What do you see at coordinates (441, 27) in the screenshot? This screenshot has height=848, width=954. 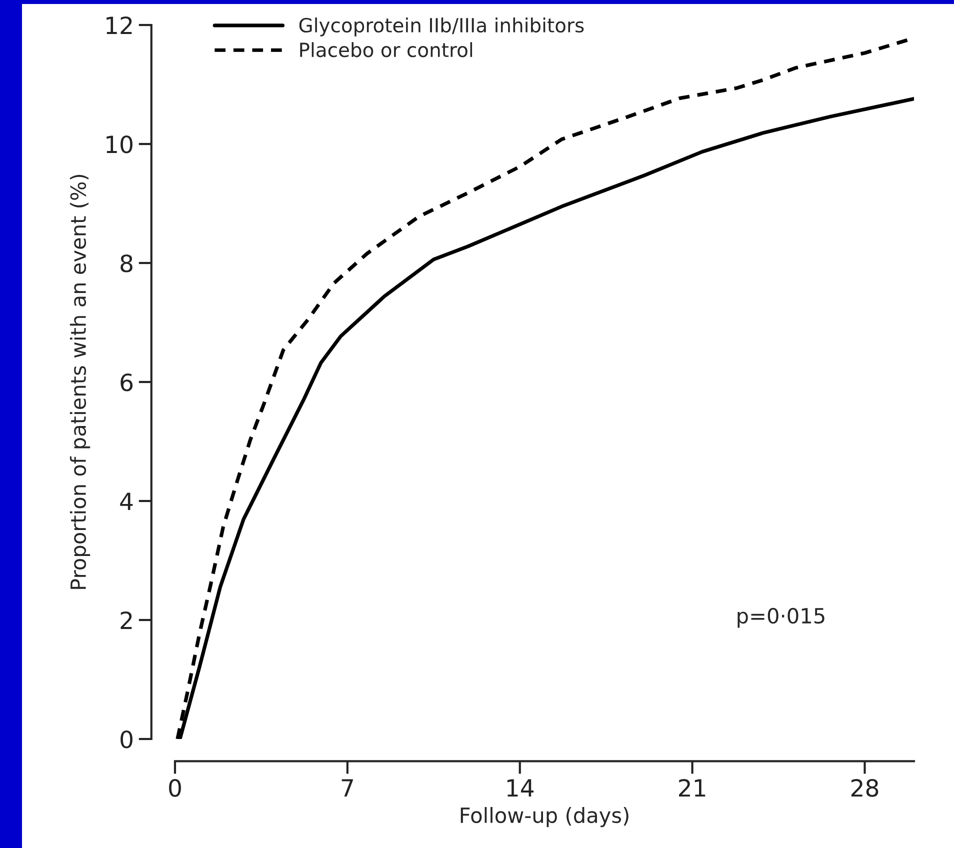 I see `legend-label: Glycoprotein IIb/IIIa inhibitors` at bounding box center [441, 27].